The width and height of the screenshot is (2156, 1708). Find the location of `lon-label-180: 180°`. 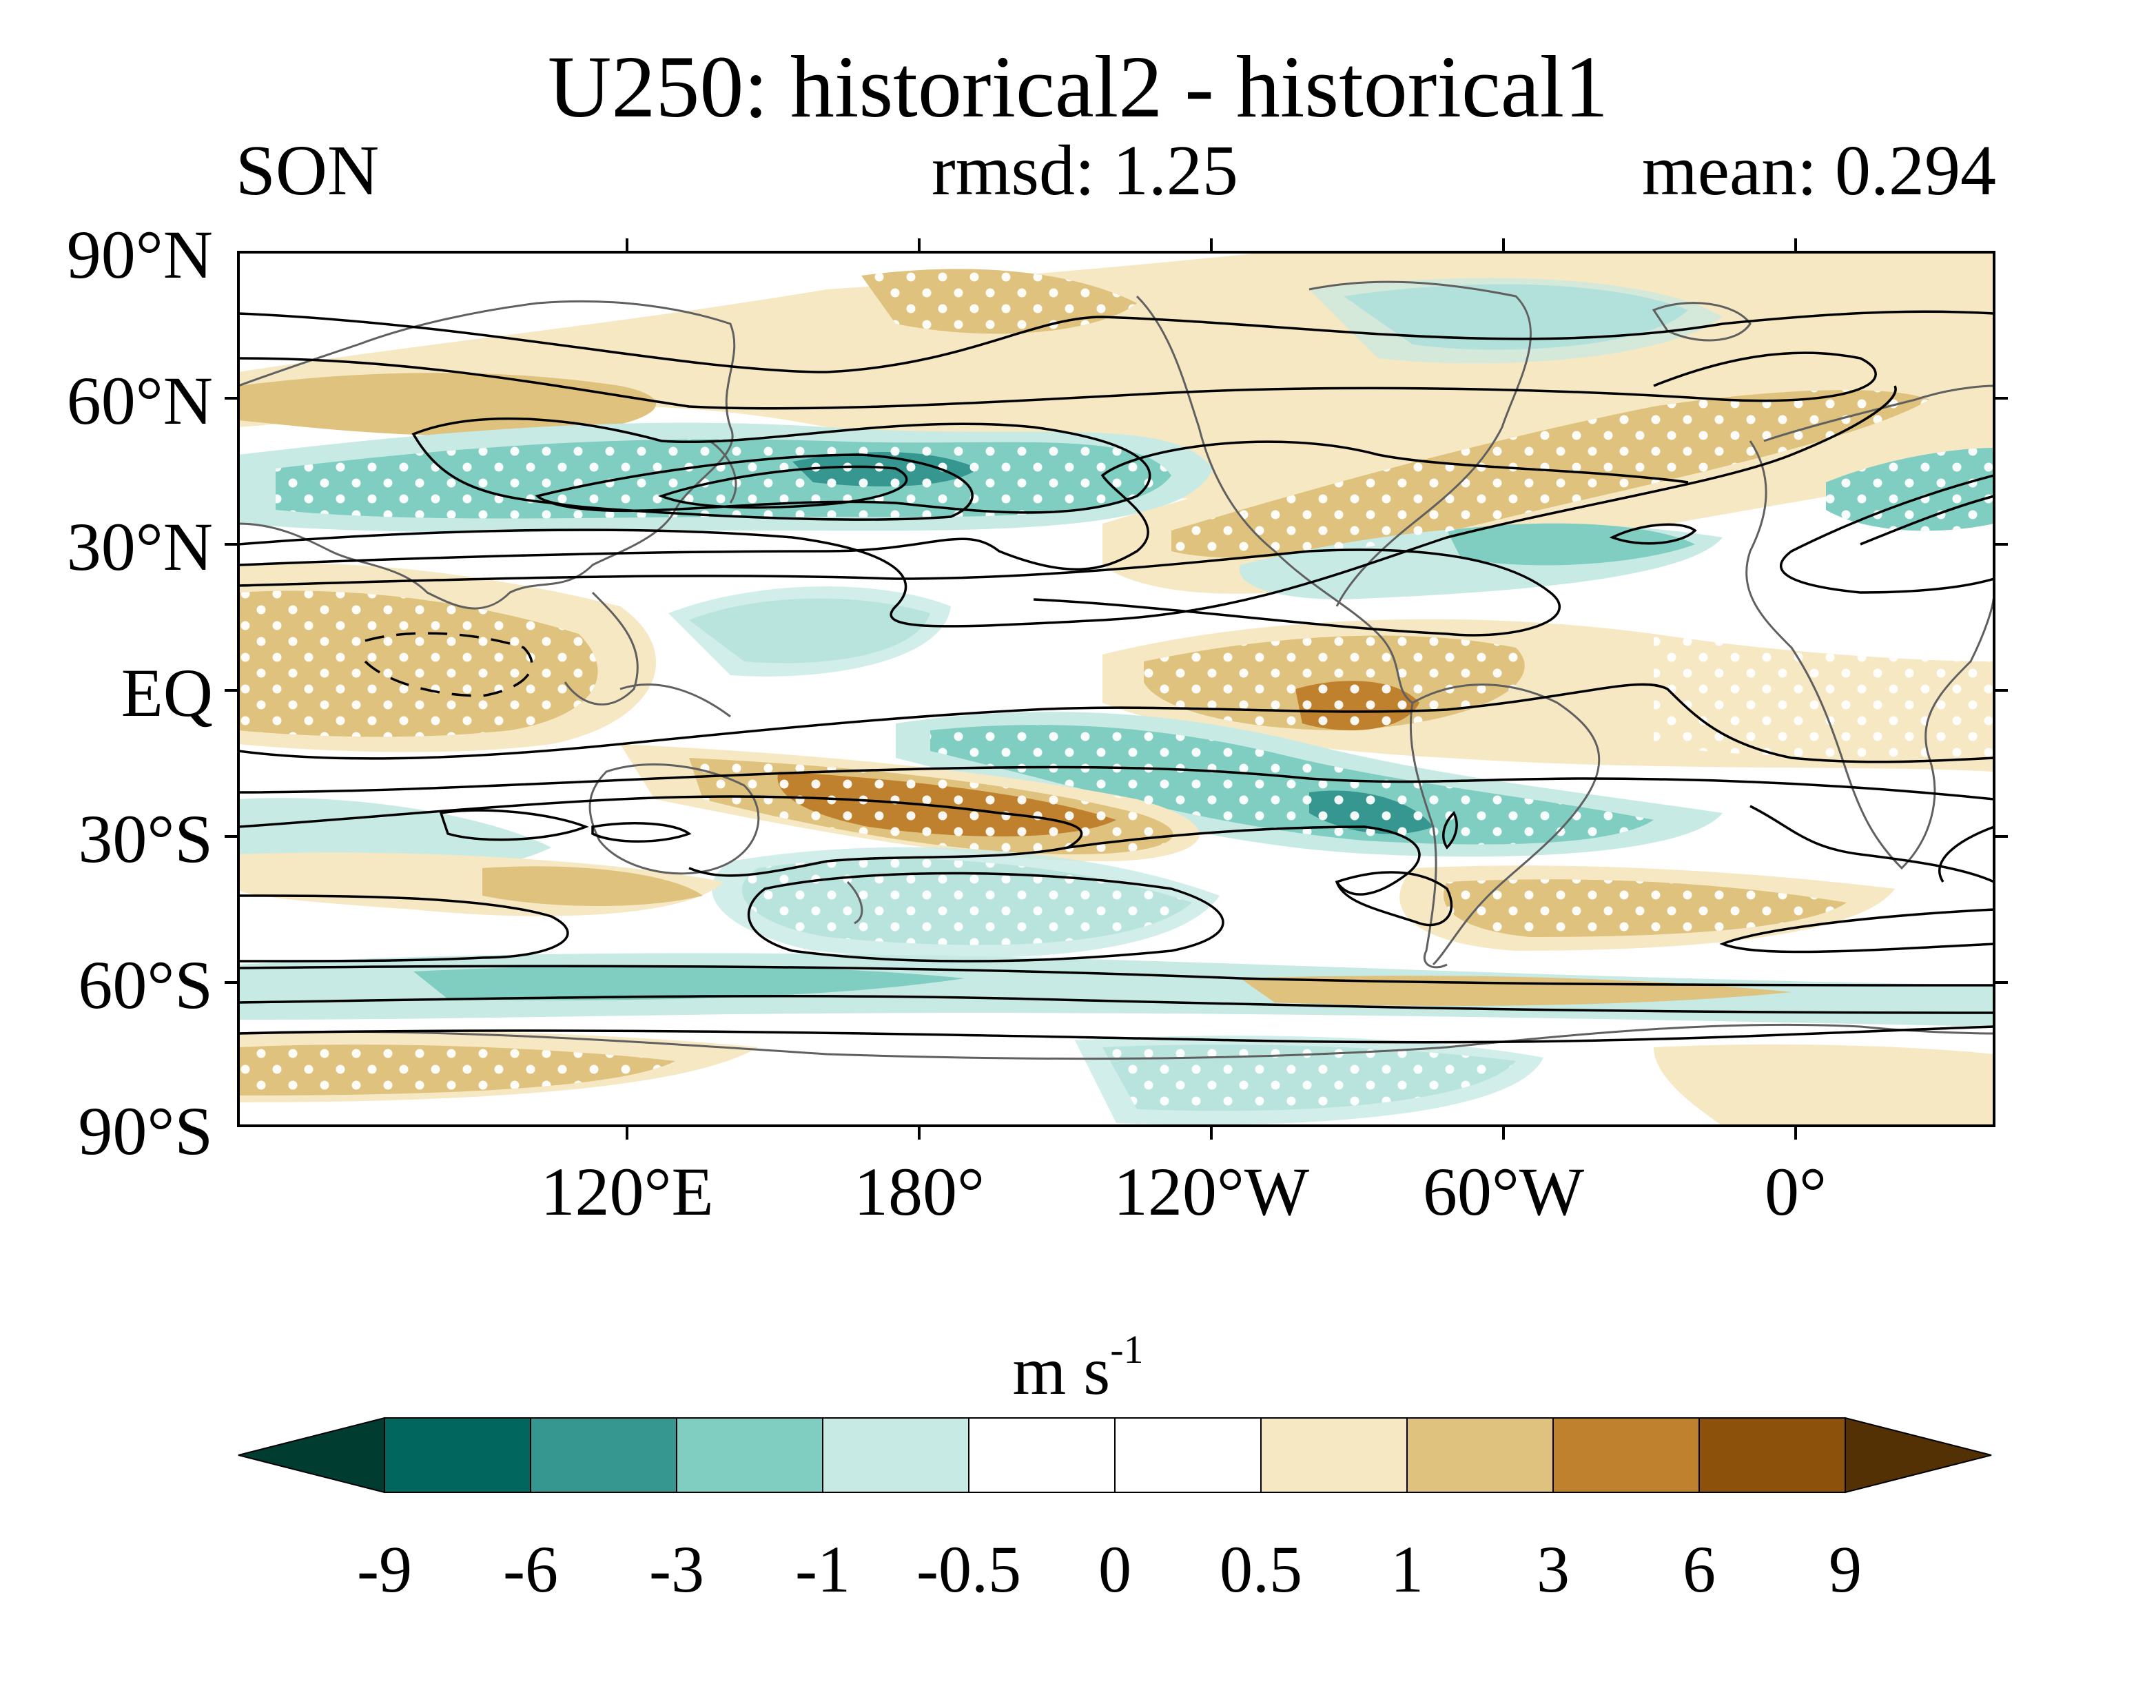

lon-label-180: 180° is located at coordinates (919, 1191).